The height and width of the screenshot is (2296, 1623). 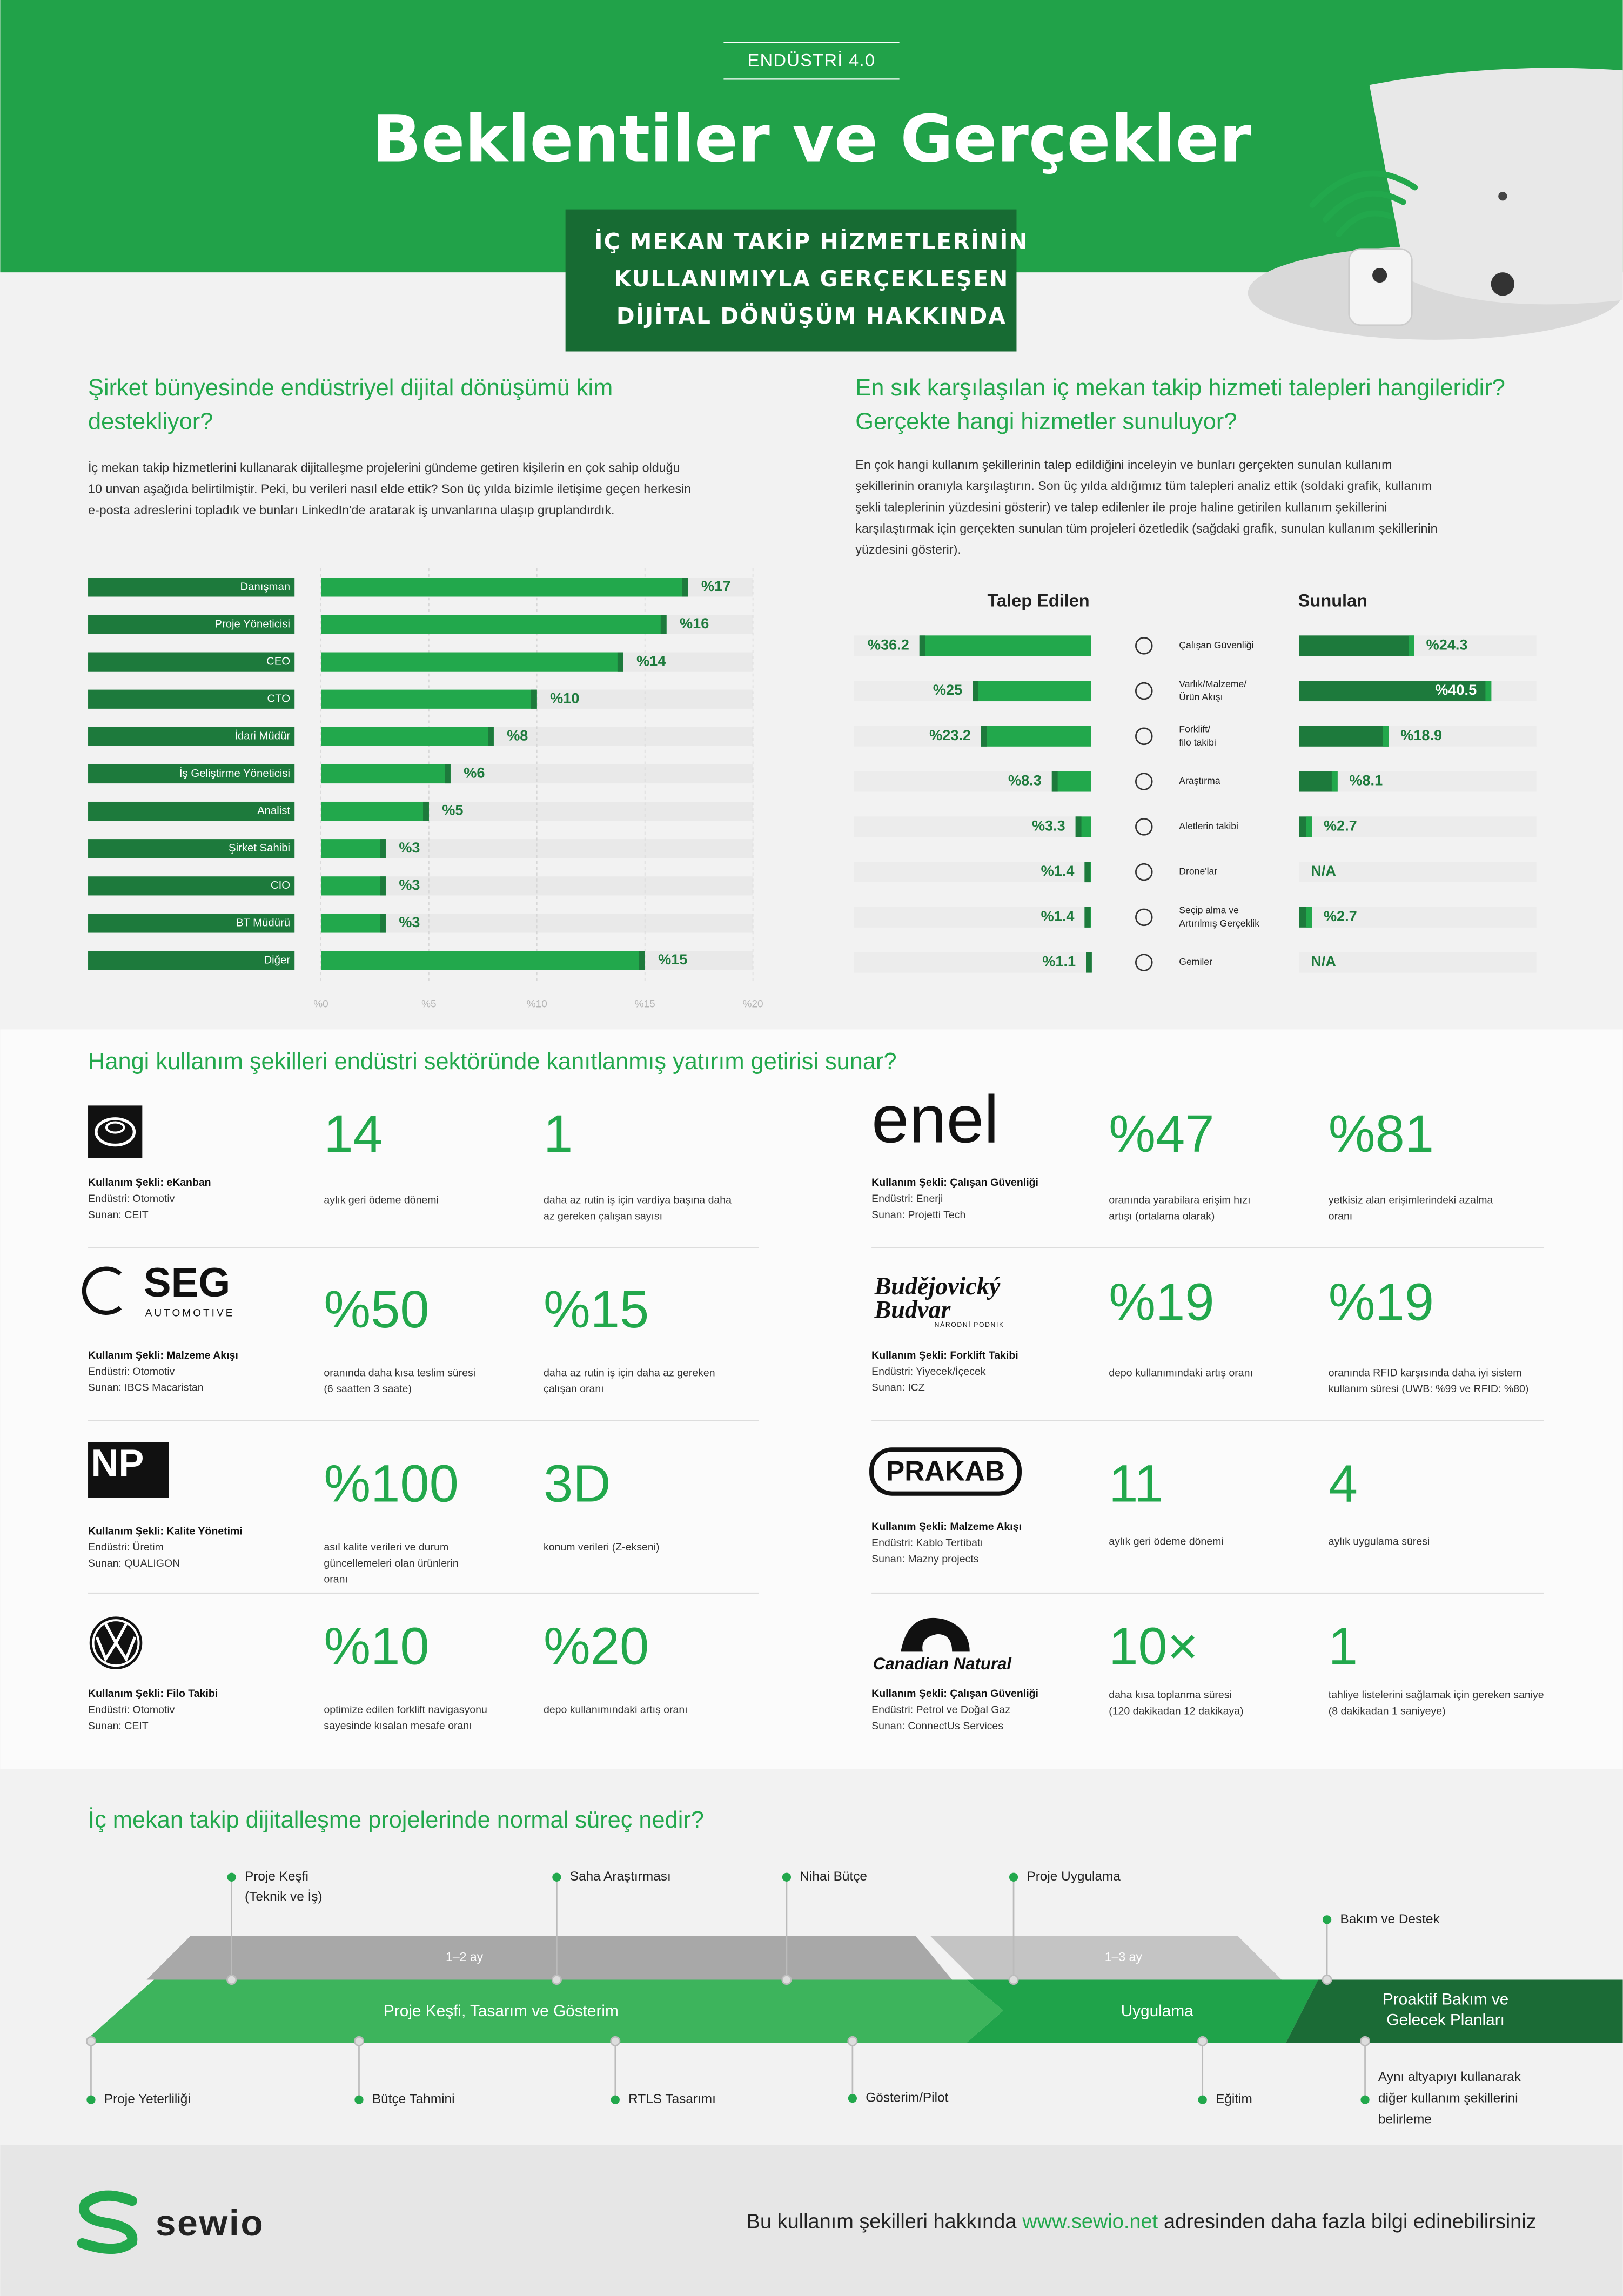 I want to click on category-label: Drone'lar, so click(x=1198, y=871).